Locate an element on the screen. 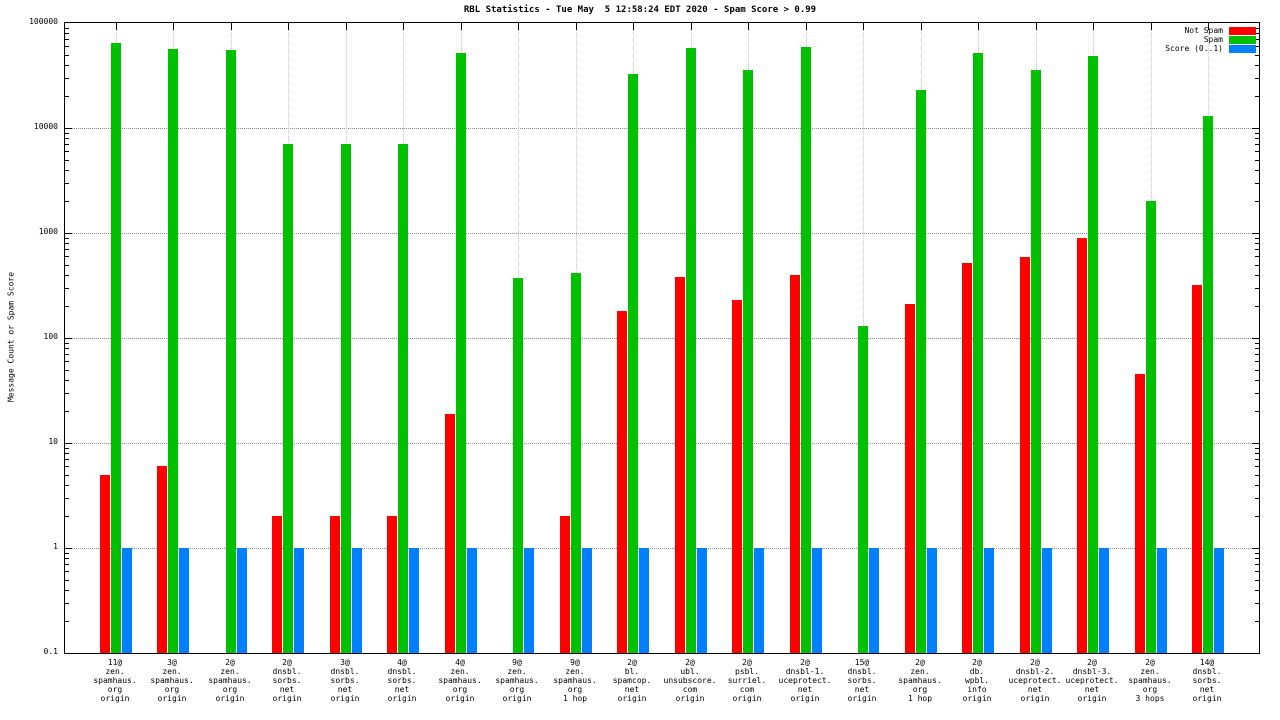 This screenshot has width=1280, height=720. x-tick-label: 4@ dnsbl. sorbs. net origin is located at coordinates (402, 680).